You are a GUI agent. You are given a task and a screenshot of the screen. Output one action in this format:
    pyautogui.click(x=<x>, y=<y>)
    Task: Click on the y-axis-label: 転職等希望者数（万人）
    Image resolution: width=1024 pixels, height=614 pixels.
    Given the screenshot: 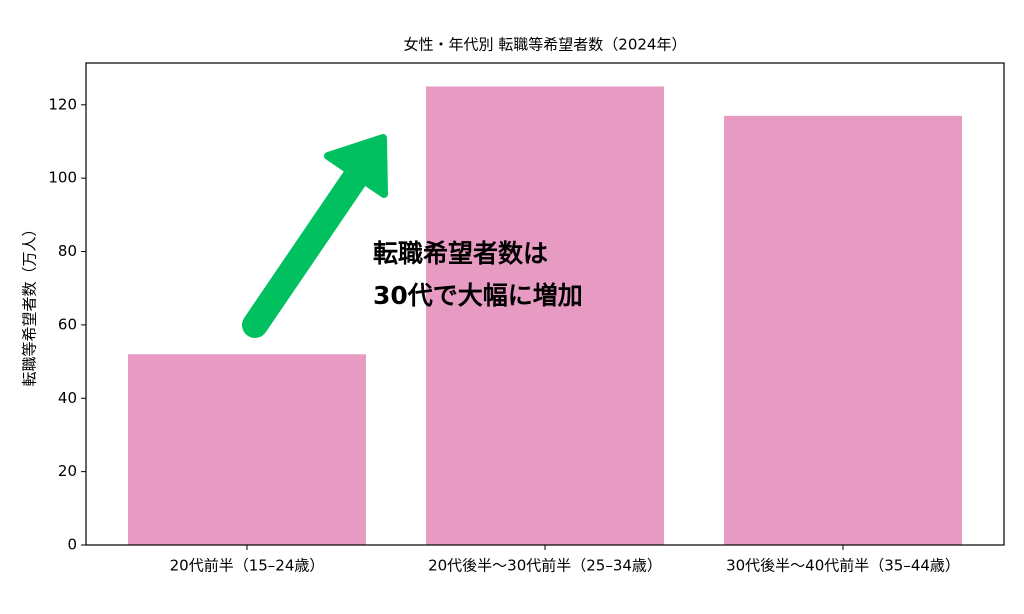 What is the action you would take?
    pyautogui.click(x=30, y=303)
    